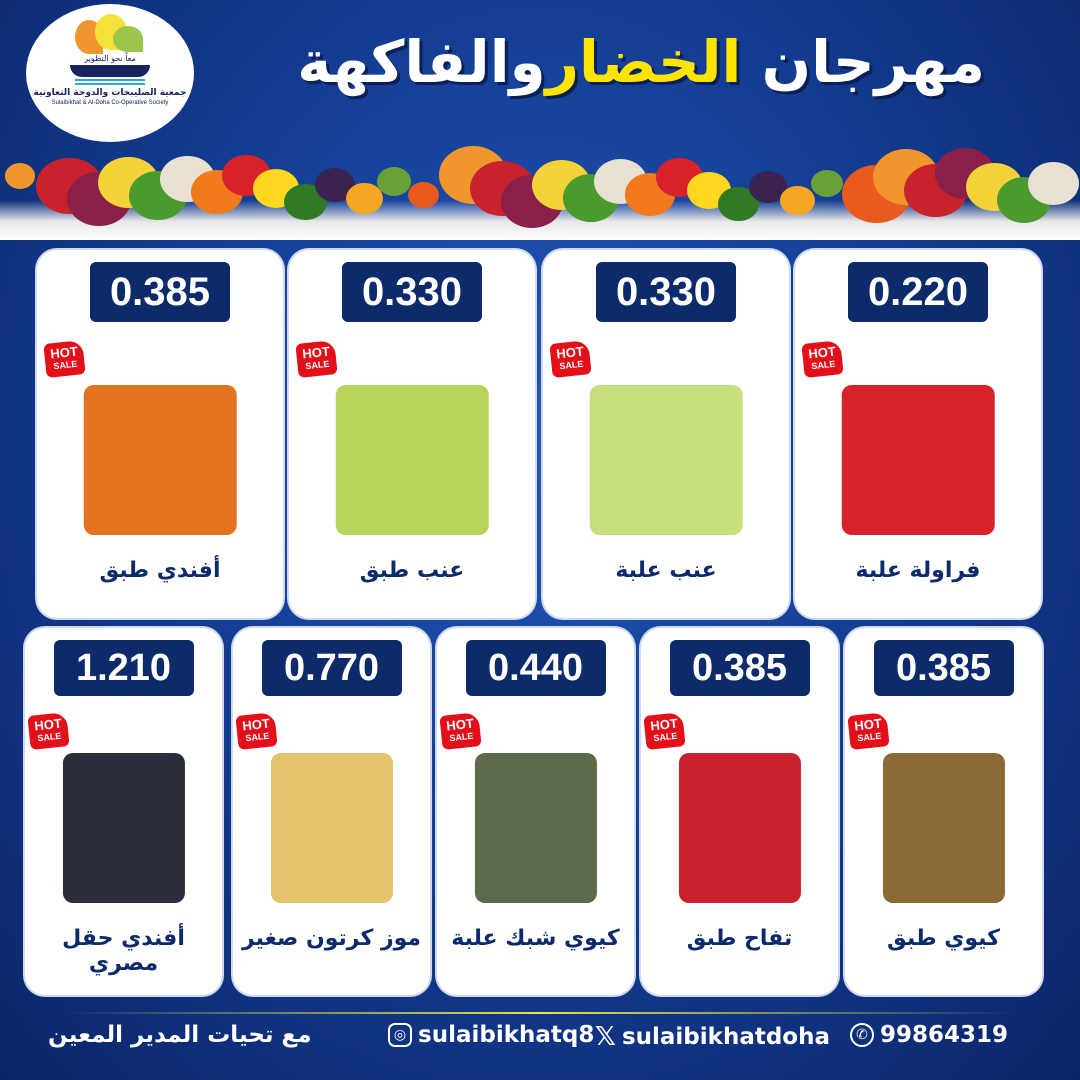 This screenshot has width=1080, height=1080. I want to click on page-title: مهرجان الخضاروالفاكهة, so click(641, 62).